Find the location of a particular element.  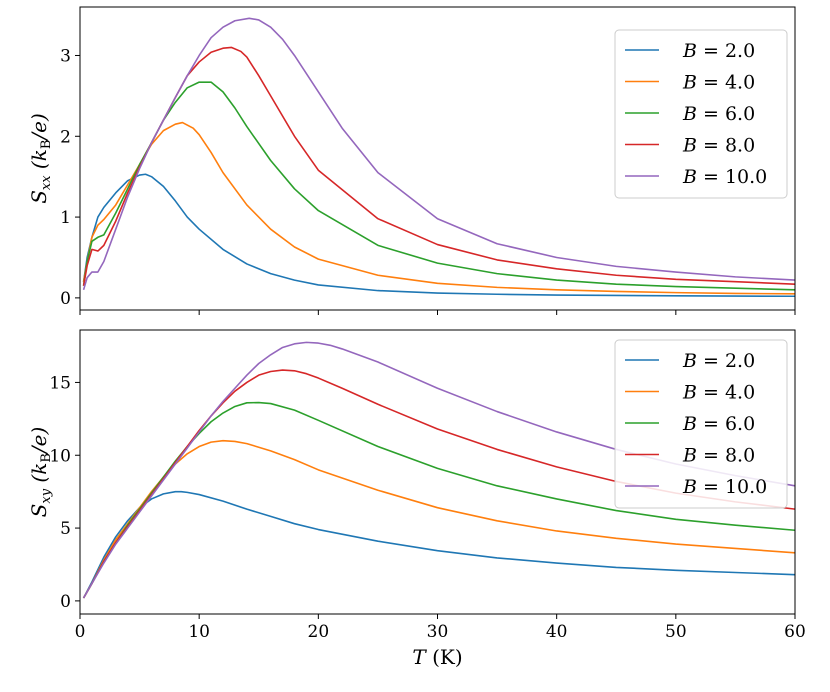

x-tick-label: 40 is located at coordinates (557, 632).